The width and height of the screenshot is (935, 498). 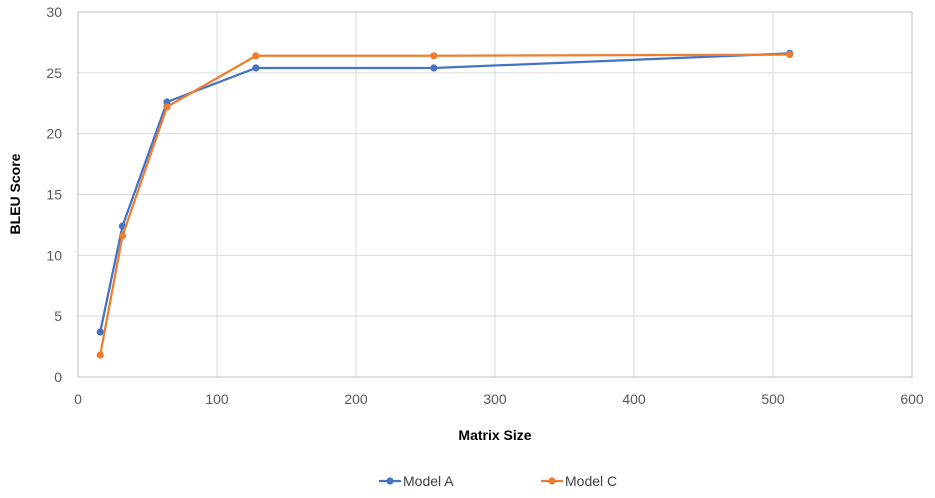 I want to click on x-tick-label: 500, so click(x=773, y=399).